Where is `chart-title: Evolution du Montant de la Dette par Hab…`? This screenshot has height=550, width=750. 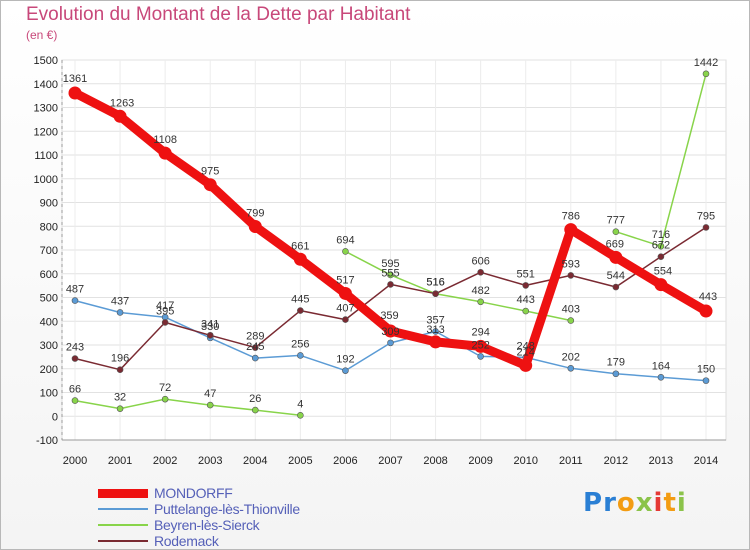
chart-title: Evolution du Montant de la Dette par Hab… is located at coordinates (218, 14).